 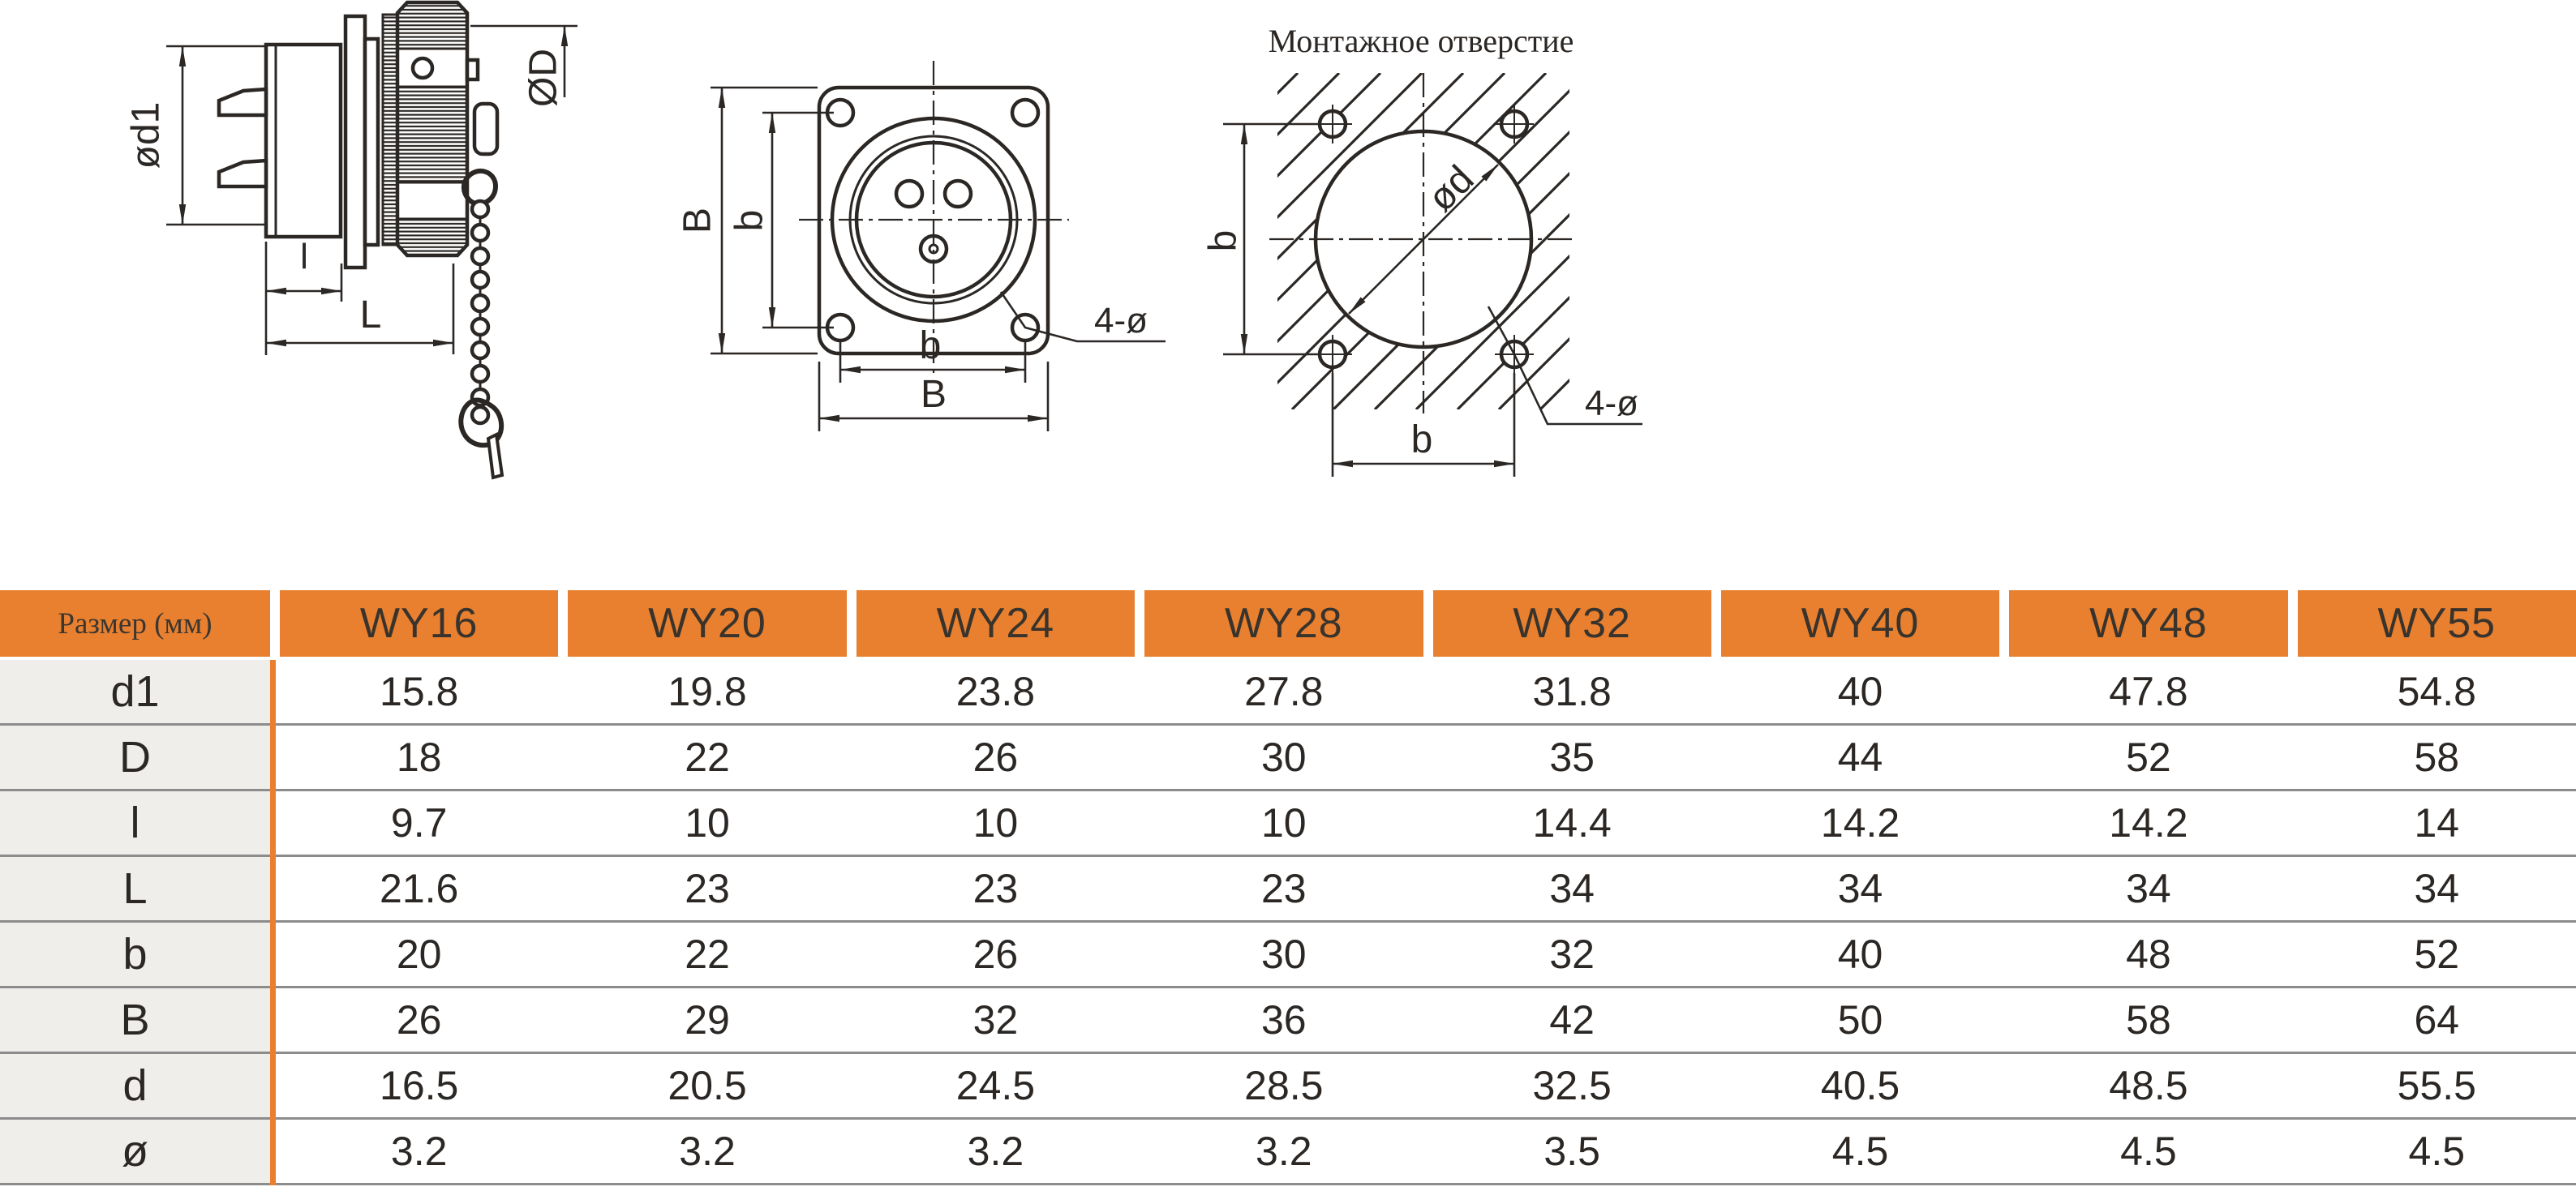 What do you see at coordinates (1421, 41) in the screenshot?
I see `mounting-title: Монтажное отверстие` at bounding box center [1421, 41].